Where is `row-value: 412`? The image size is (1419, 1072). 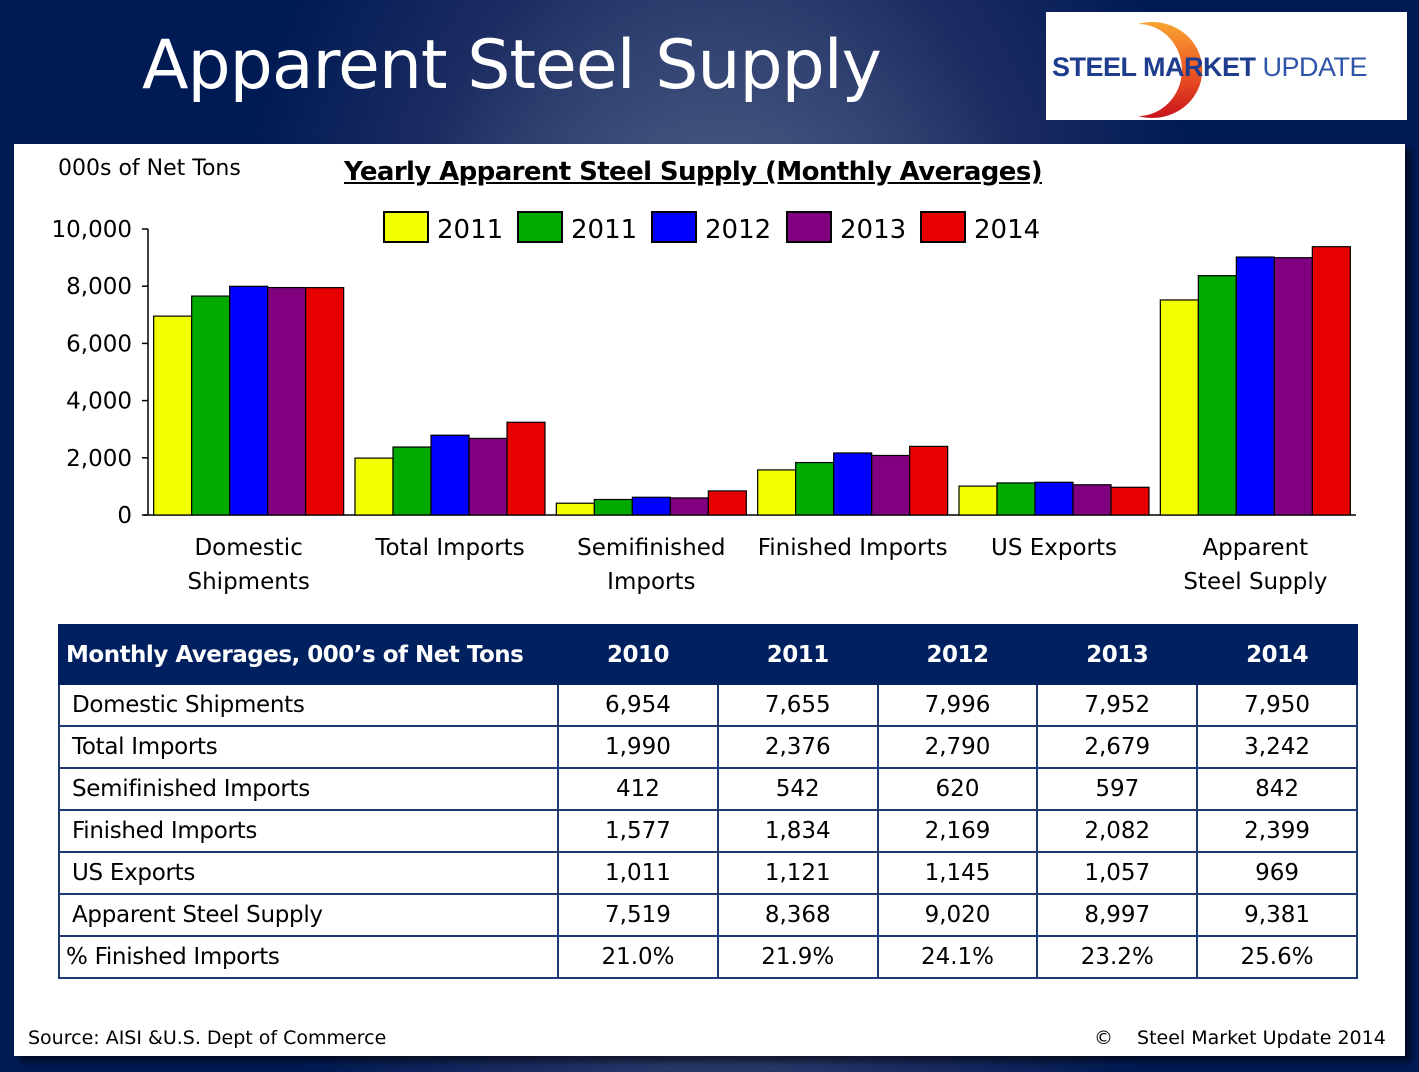
row-value: 412 is located at coordinates (638, 789).